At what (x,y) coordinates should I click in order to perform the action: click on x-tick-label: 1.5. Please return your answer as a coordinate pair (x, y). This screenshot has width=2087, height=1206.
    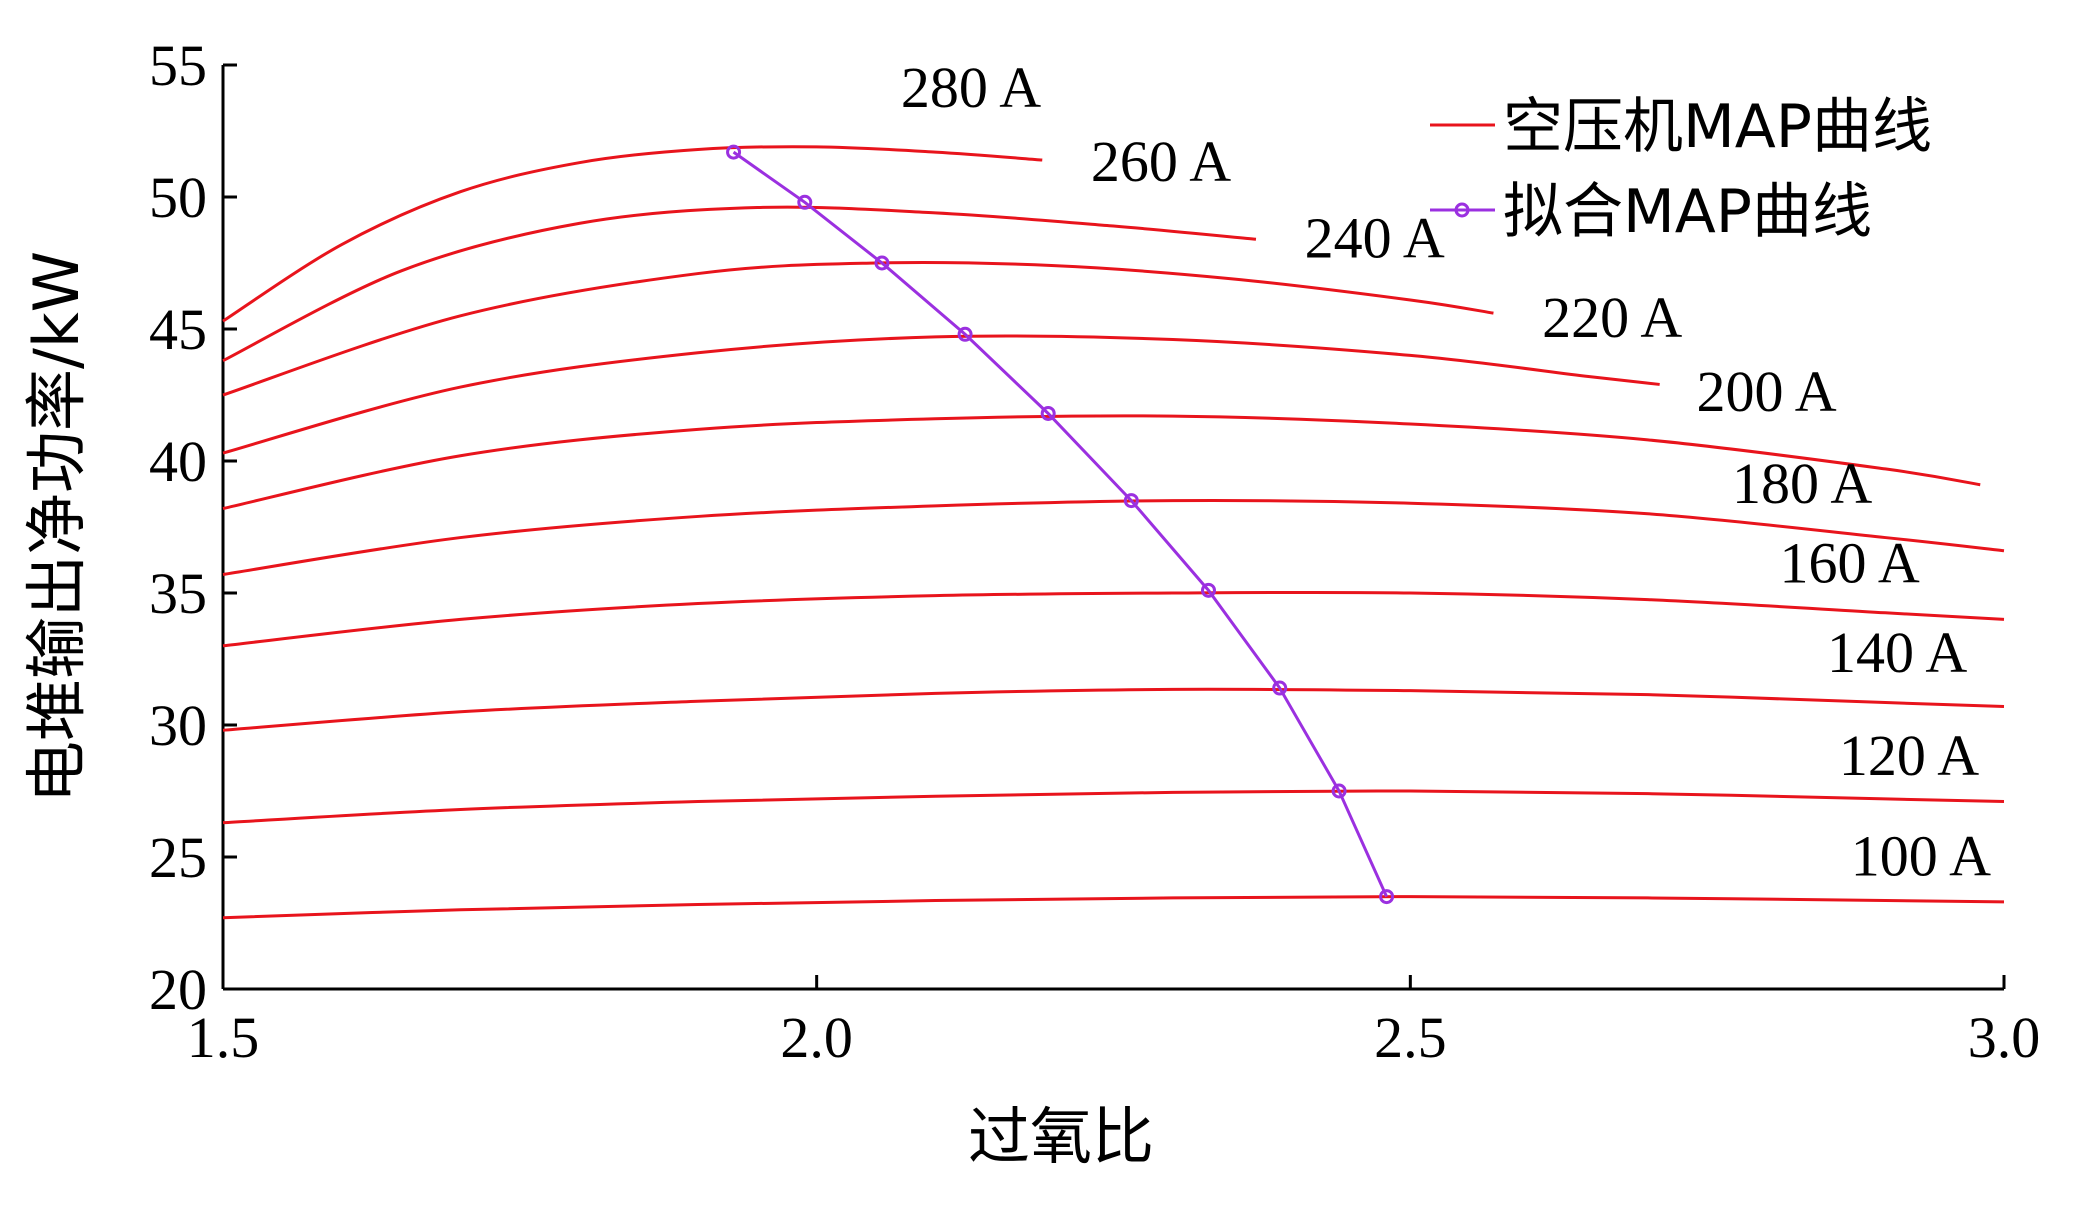
    Looking at the image, I should click on (223, 1037).